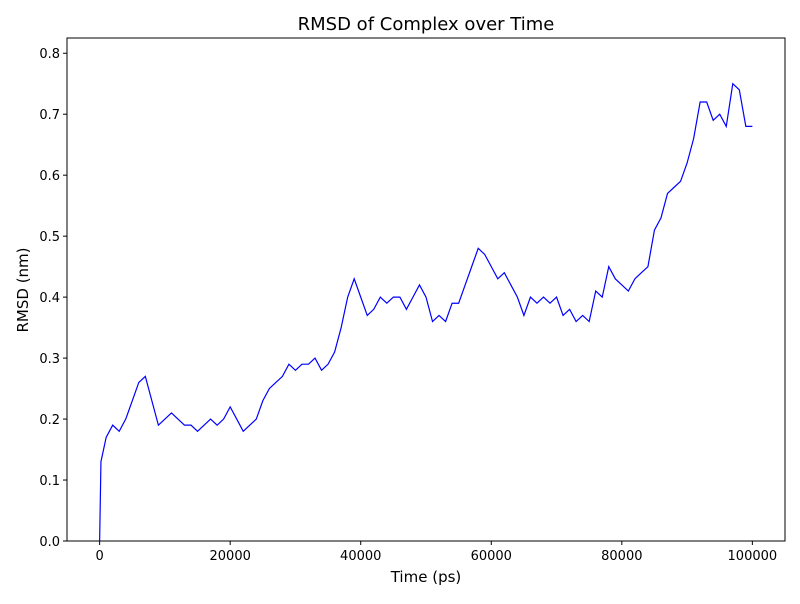 Image resolution: width=800 pixels, height=604 pixels. I want to click on y-tick-label: 0.6, so click(49, 176).